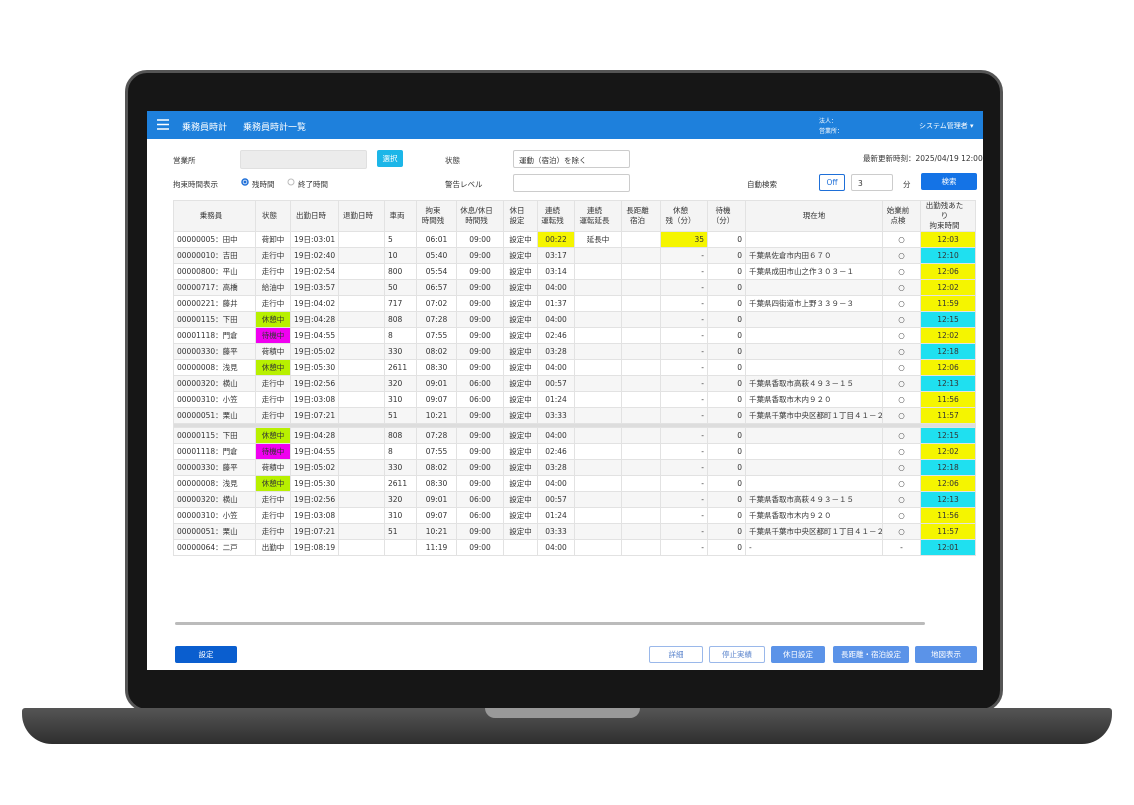 The width and height of the screenshot is (1134, 805). I want to click on cell: 06:00, so click(480, 399).